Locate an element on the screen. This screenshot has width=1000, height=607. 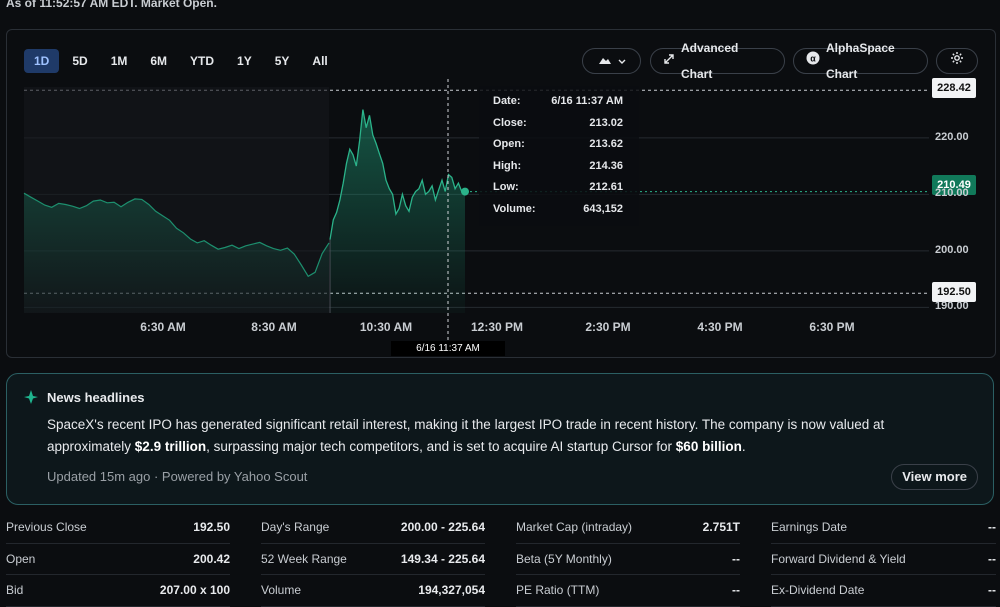
tooltip-value: 212.61 is located at coordinates (606, 187).